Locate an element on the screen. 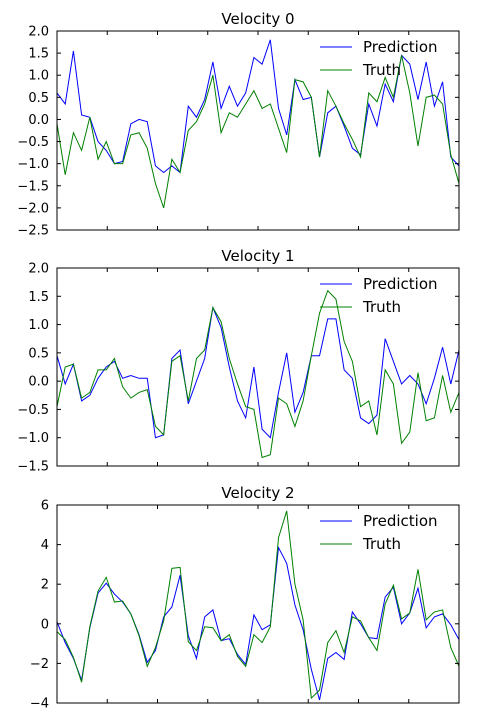 The image size is (478, 711). y-tick-label: −2.5 is located at coordinates (33, 231).